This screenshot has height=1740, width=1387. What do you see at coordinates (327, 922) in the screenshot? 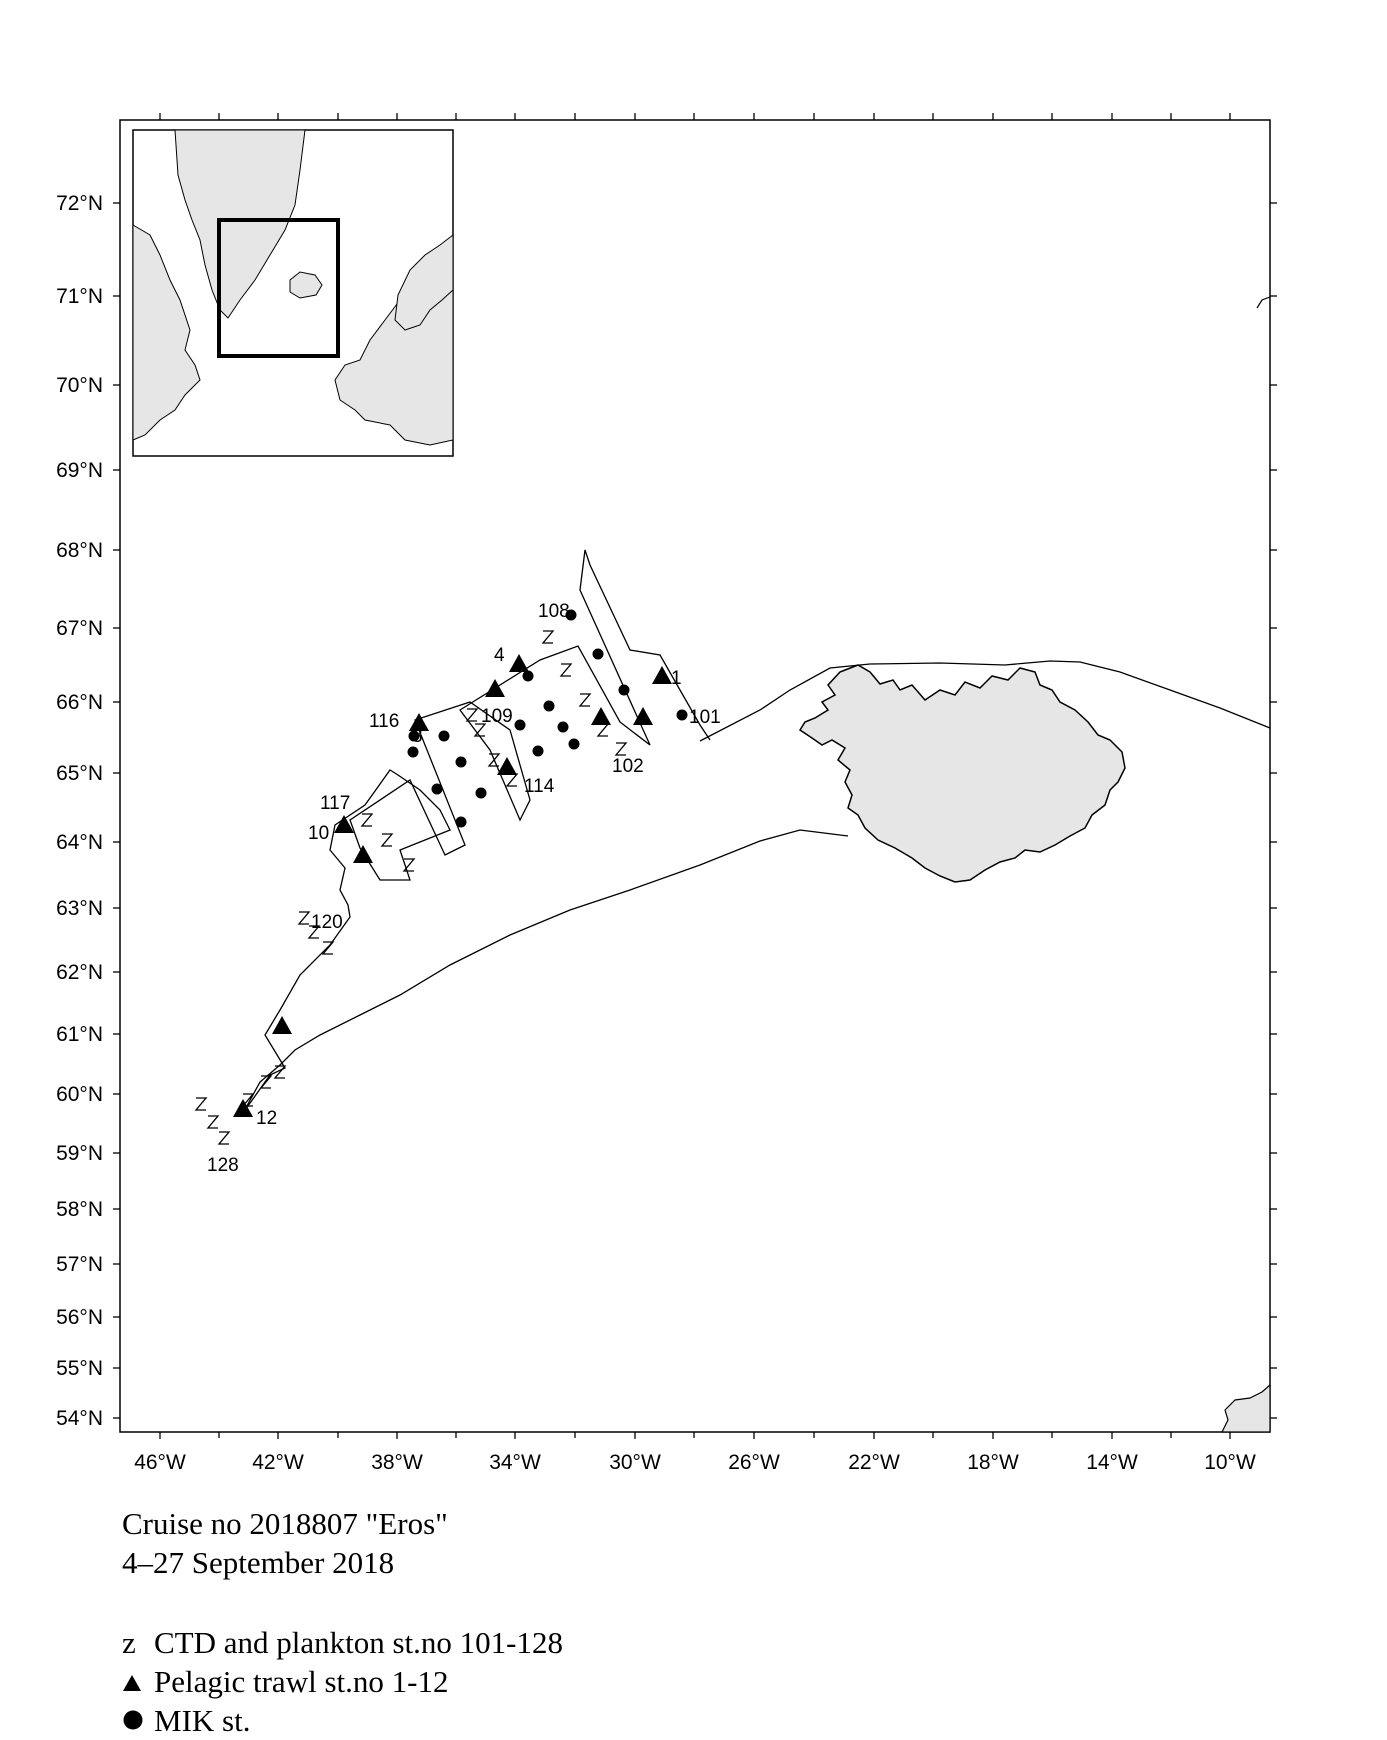
I see `station-number-label: 120` at bounding box center [327, 922].